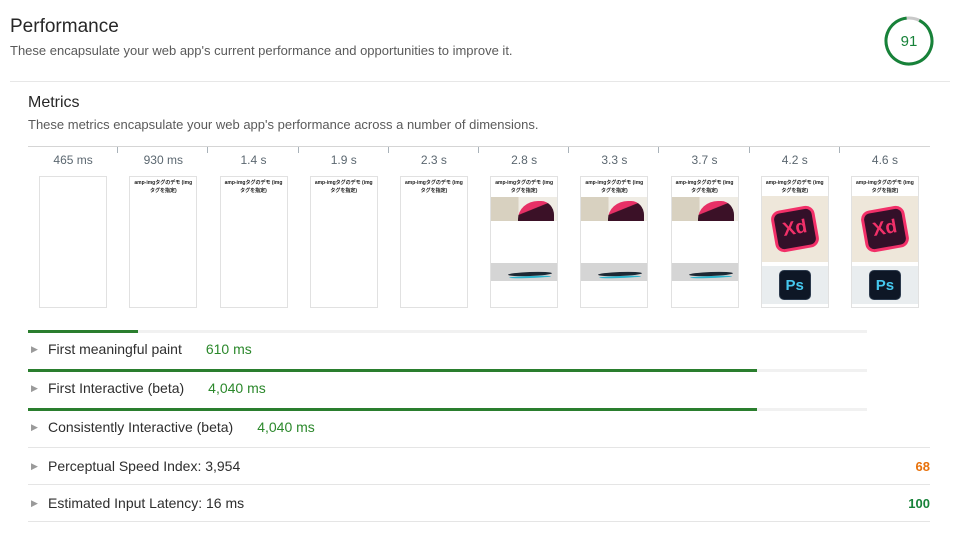  I want to click on frame-ps-pillow-photo: Ps, so click(794, 285).